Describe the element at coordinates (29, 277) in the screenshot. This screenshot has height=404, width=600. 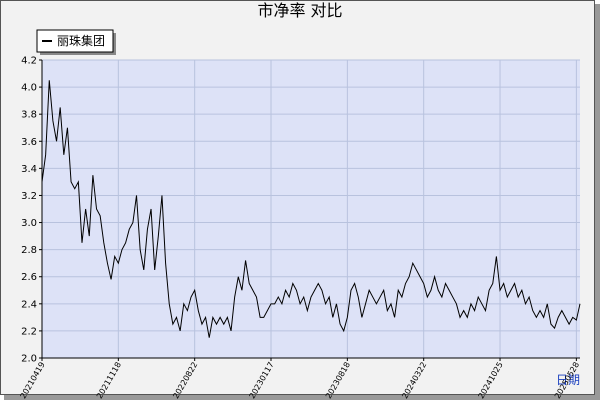
I see `y-tick-label: 2.6` at that location.